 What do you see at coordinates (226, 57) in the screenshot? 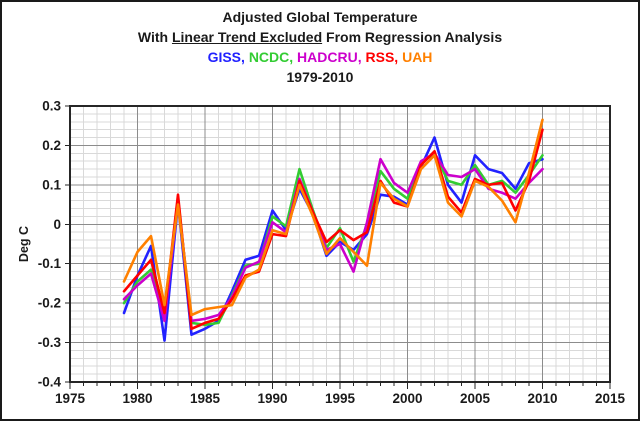
I see `legend-series-giss: GISS,` at bounding box center [226, 57].